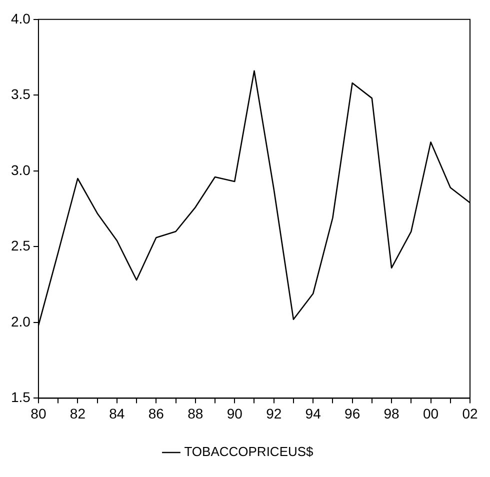 Image resolution: width=490 pixels, height=477 pixels. I want to click on y-tick-label: 3.5, so click(20, 94).